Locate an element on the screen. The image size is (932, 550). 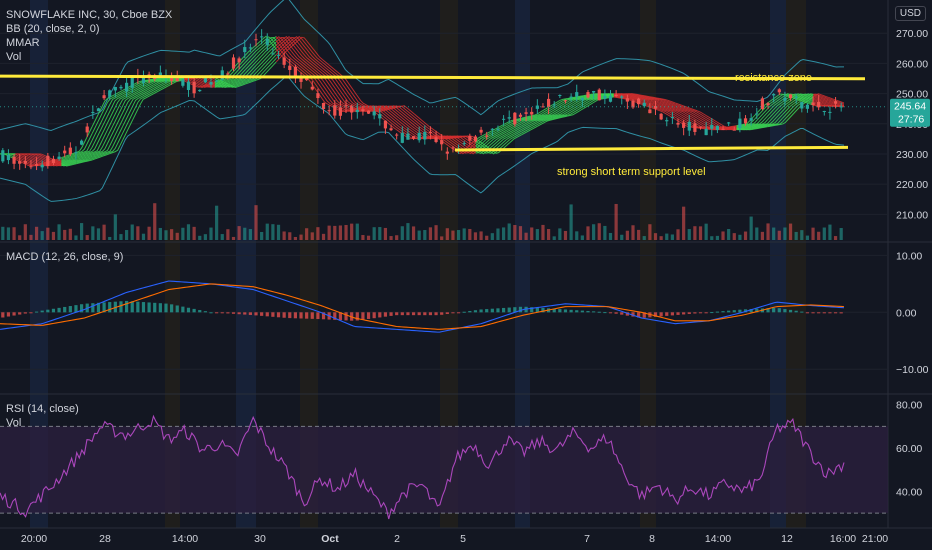
currency-button: USD is located at coordinates (910, 13).